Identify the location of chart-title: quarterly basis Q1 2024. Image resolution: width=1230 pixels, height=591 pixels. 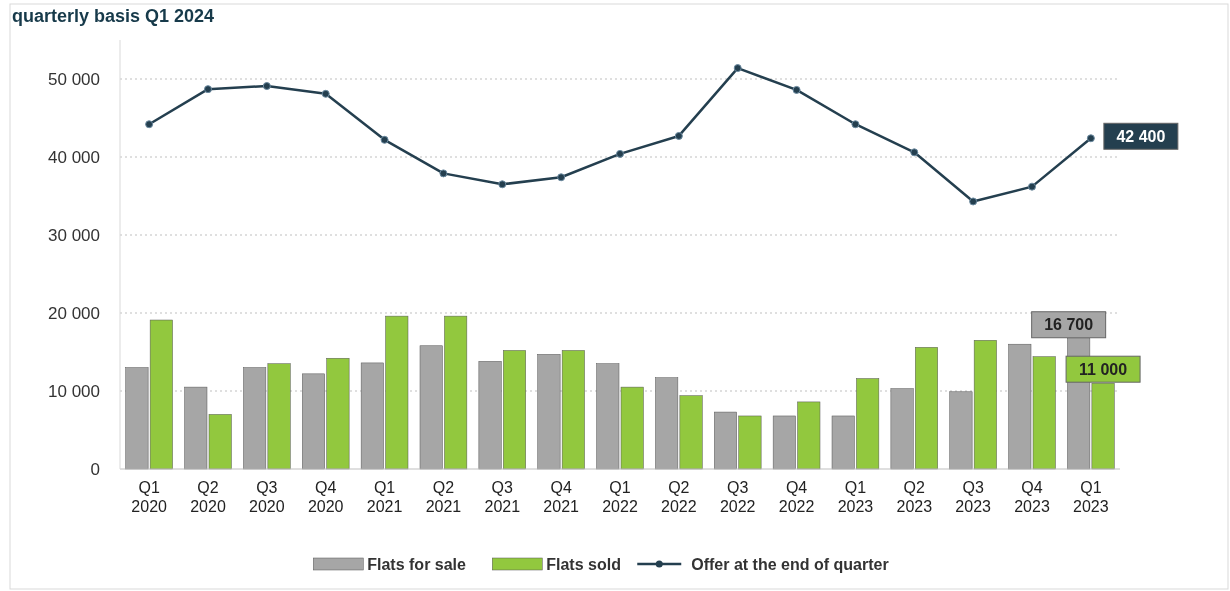
(113, 16).